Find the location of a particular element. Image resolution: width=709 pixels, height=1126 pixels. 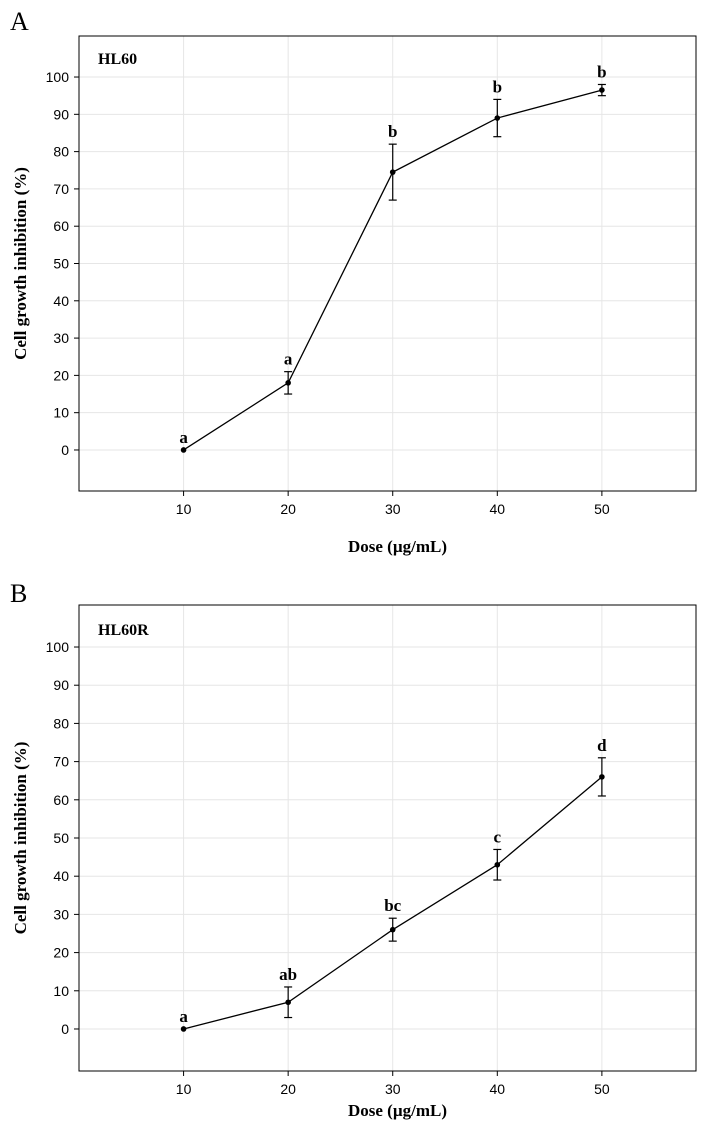

chart-title: HL60 is located at coordinates (117, 59).